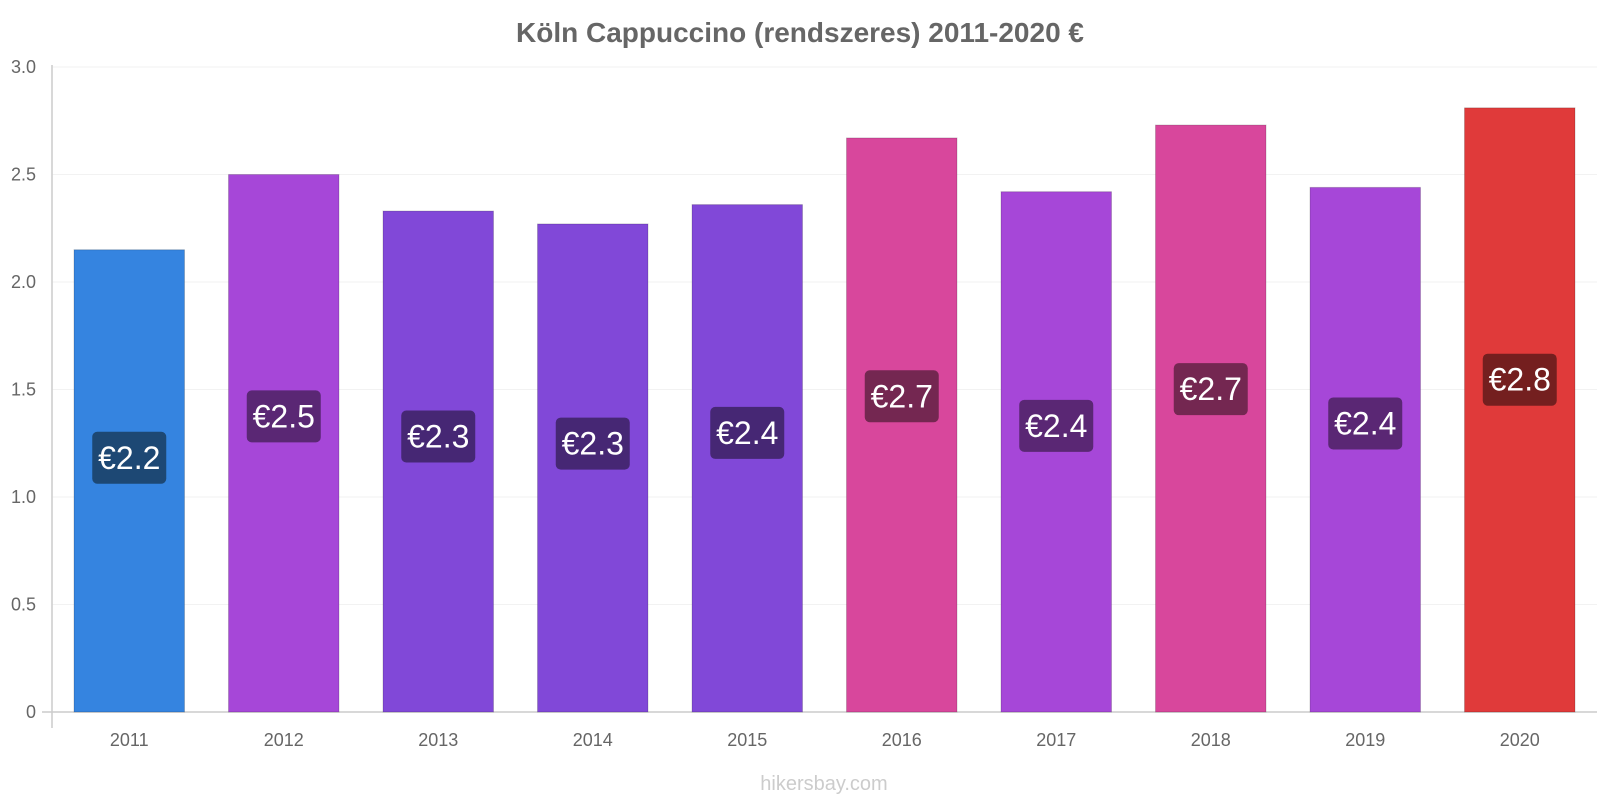  Describe the element at coordinates (1365, 740) in the screenshot. I see `x-tick-label: 2019` at that location.